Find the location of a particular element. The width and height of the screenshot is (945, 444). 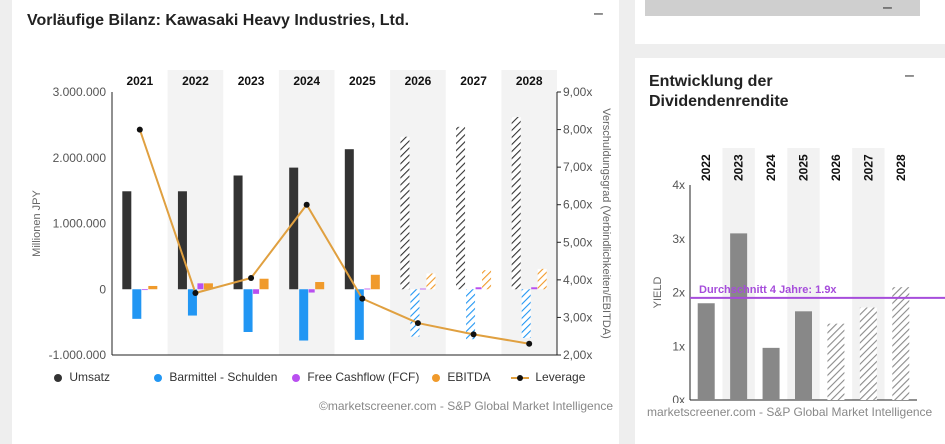

y2-tick-label: 4,00x is located at coordinates (577, 280).